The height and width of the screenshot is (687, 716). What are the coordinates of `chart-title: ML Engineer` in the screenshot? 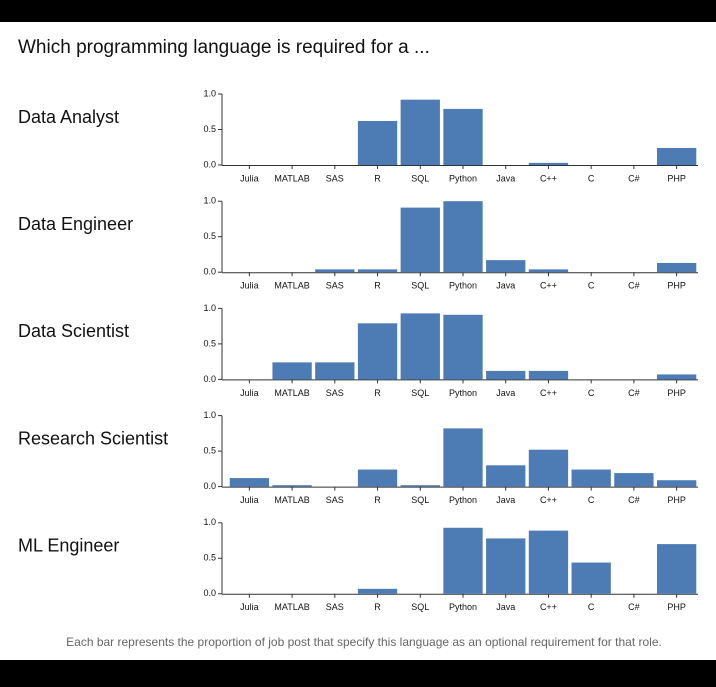 It's located at (68, 546).